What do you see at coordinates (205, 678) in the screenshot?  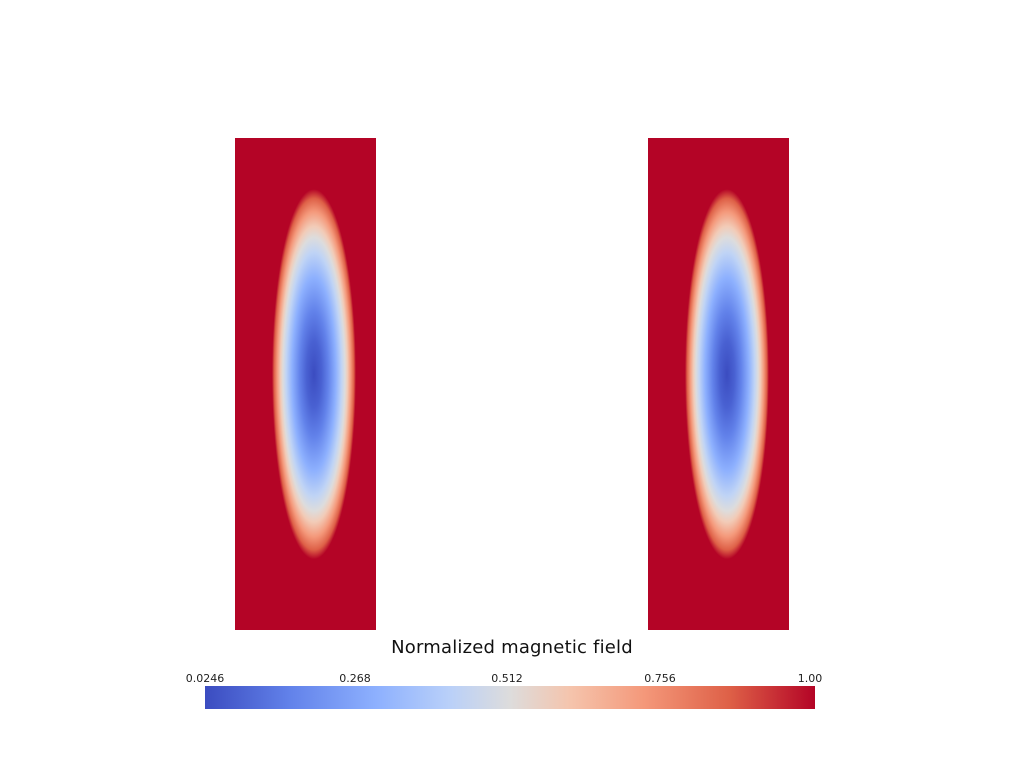 I see `colorbar-tick-label: 0.0246` at bounding box center [205, 678].